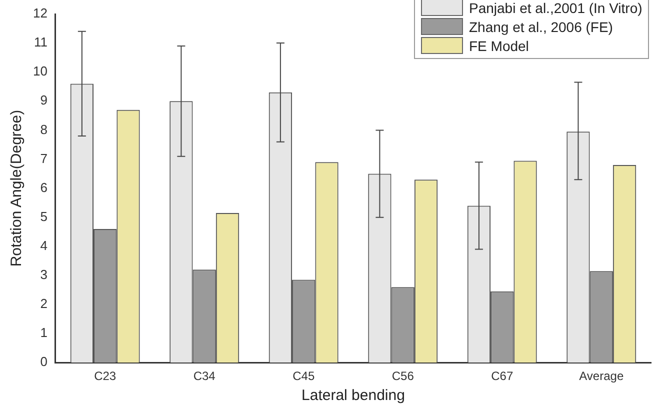 This screenshot has height=405, width=665. What do you see at coordinates (204, 376) in the screenshot?
I see `x-tick-label: C34` at bounding box center [204, 376].